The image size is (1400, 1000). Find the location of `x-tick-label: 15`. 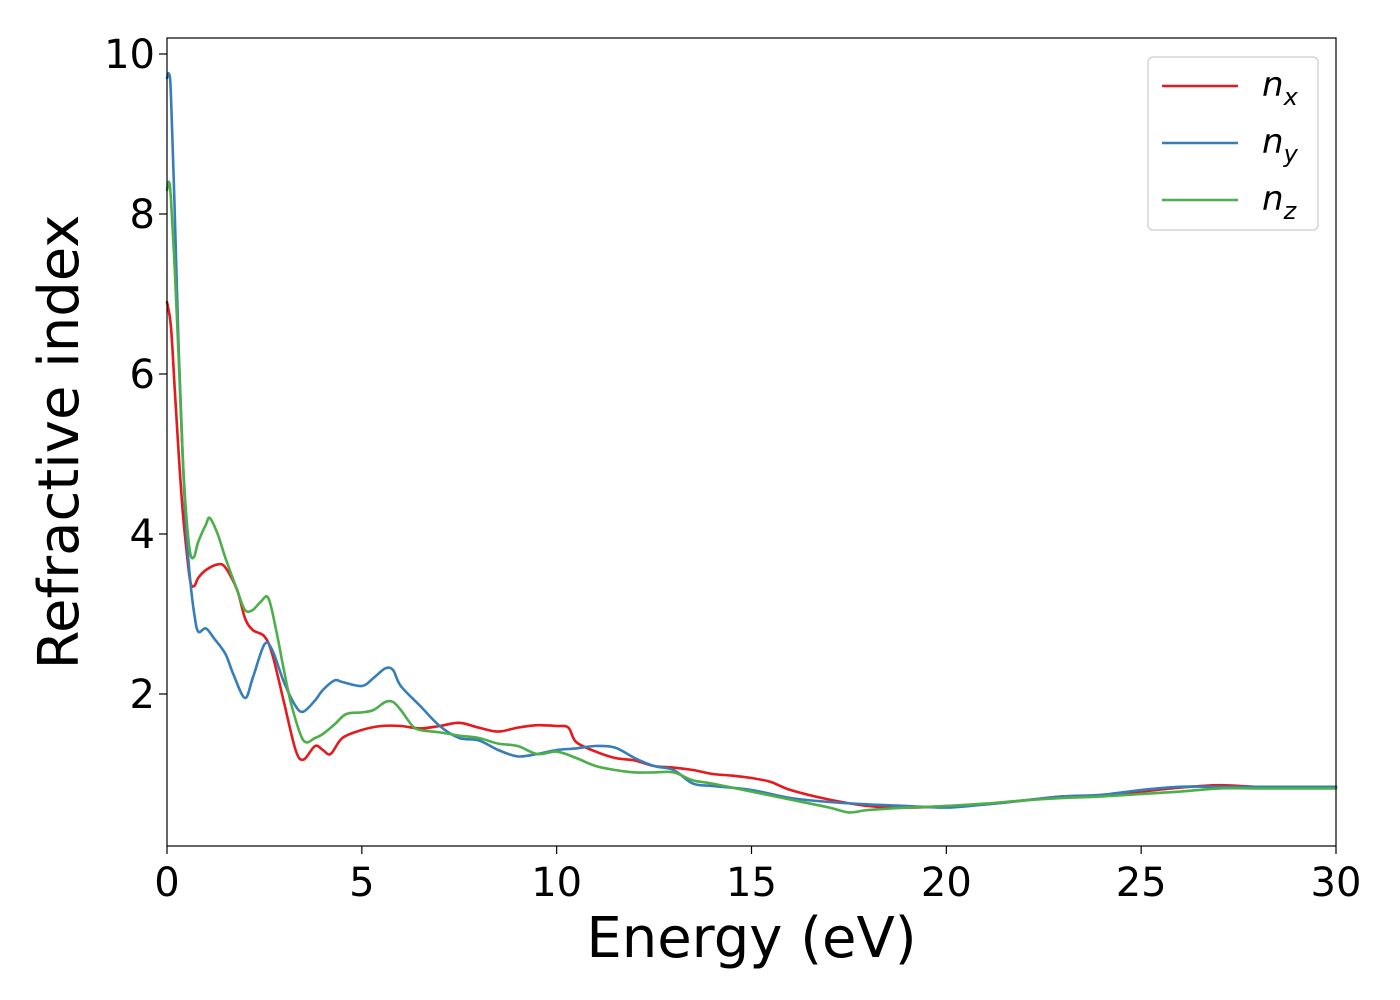

x-tick-label: 15 is located at coordinates (751, 883).